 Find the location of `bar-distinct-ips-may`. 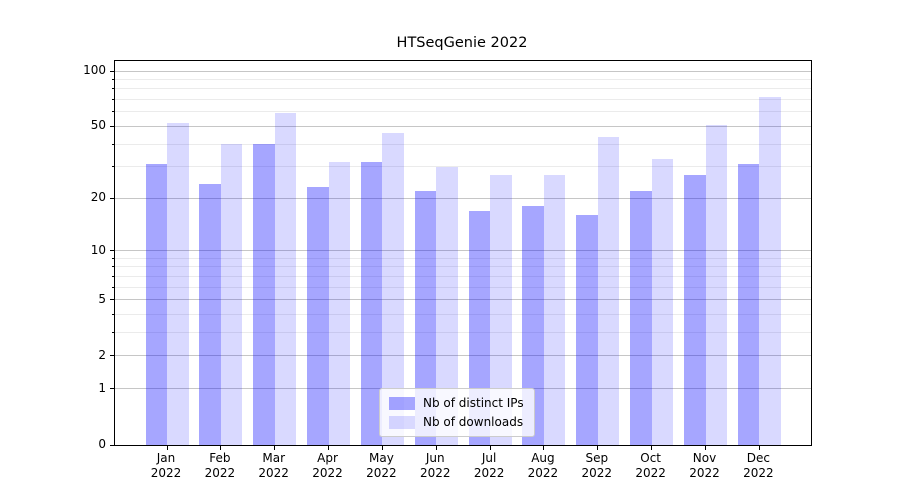

bar-distinct-ips-may is located at coordinates (371, 303).